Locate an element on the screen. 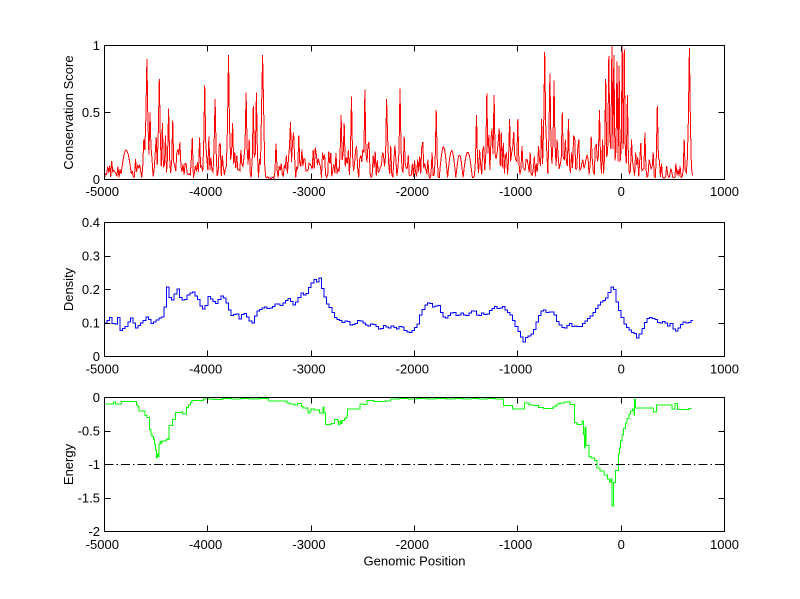 The width and height of the screenshot is (800, 599). svg-text: -1 is located at coordinates (94, 464).